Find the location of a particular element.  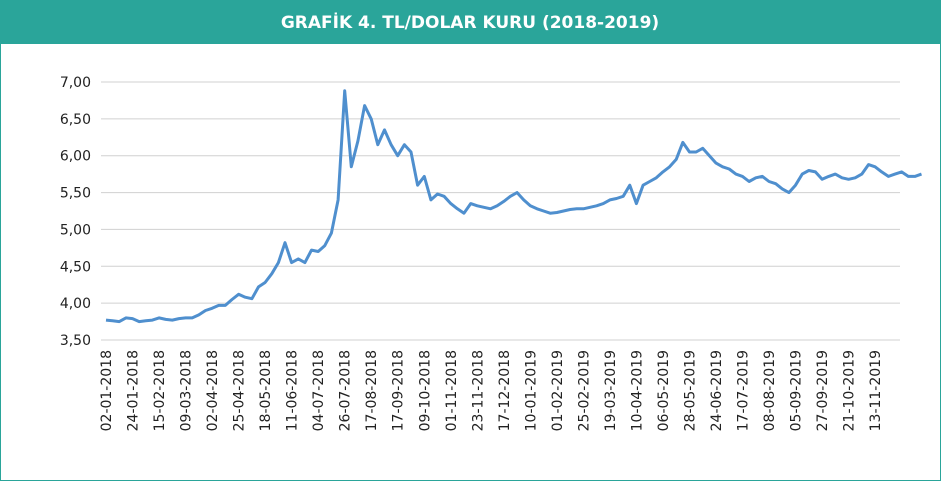

y-tick-label: 5,50 is located at coordinates (75, 194).